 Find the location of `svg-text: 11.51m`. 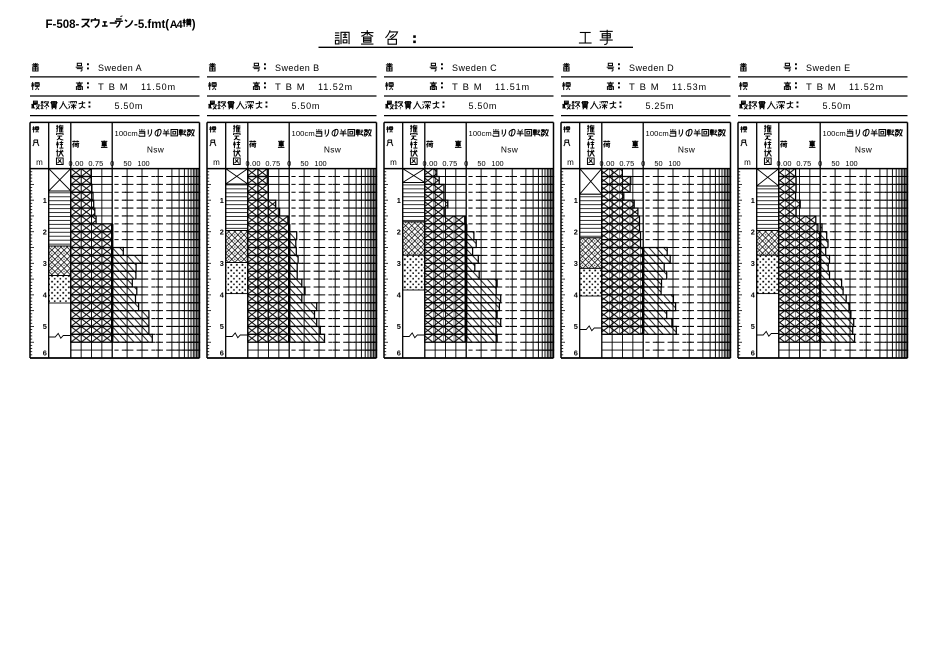

svg-text: 11.51m is located at coordinates (512, 87).